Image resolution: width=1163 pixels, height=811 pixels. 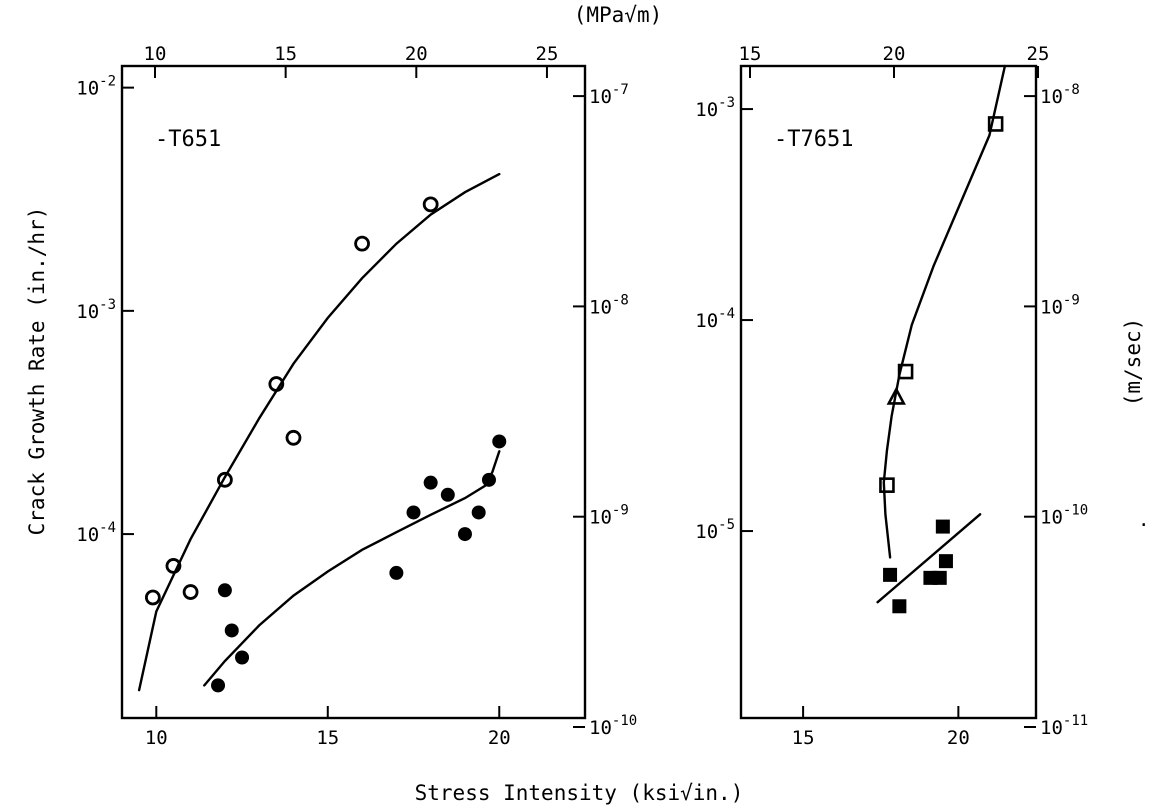 I want to click on top-tick-label: 10, so click(x=155, y=54).